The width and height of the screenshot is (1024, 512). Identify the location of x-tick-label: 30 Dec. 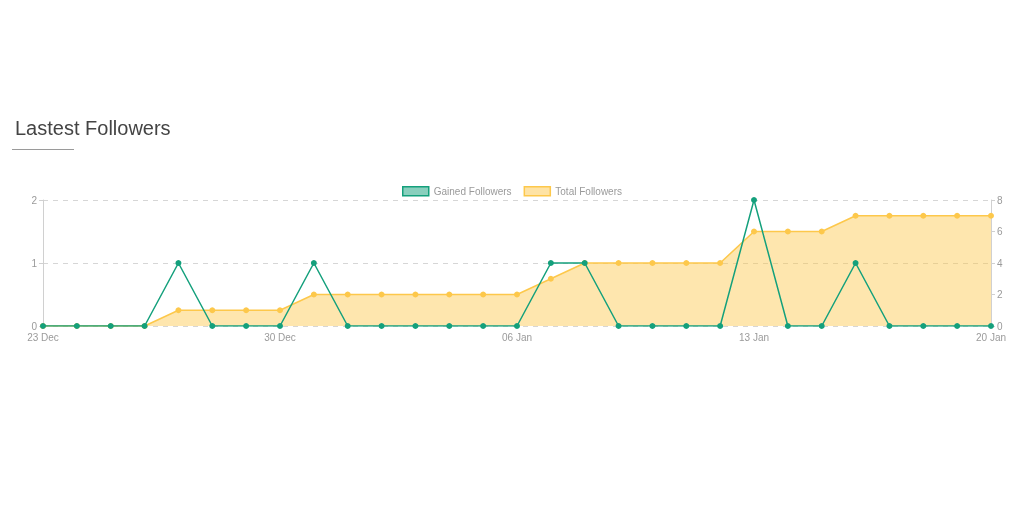
(280, 337).